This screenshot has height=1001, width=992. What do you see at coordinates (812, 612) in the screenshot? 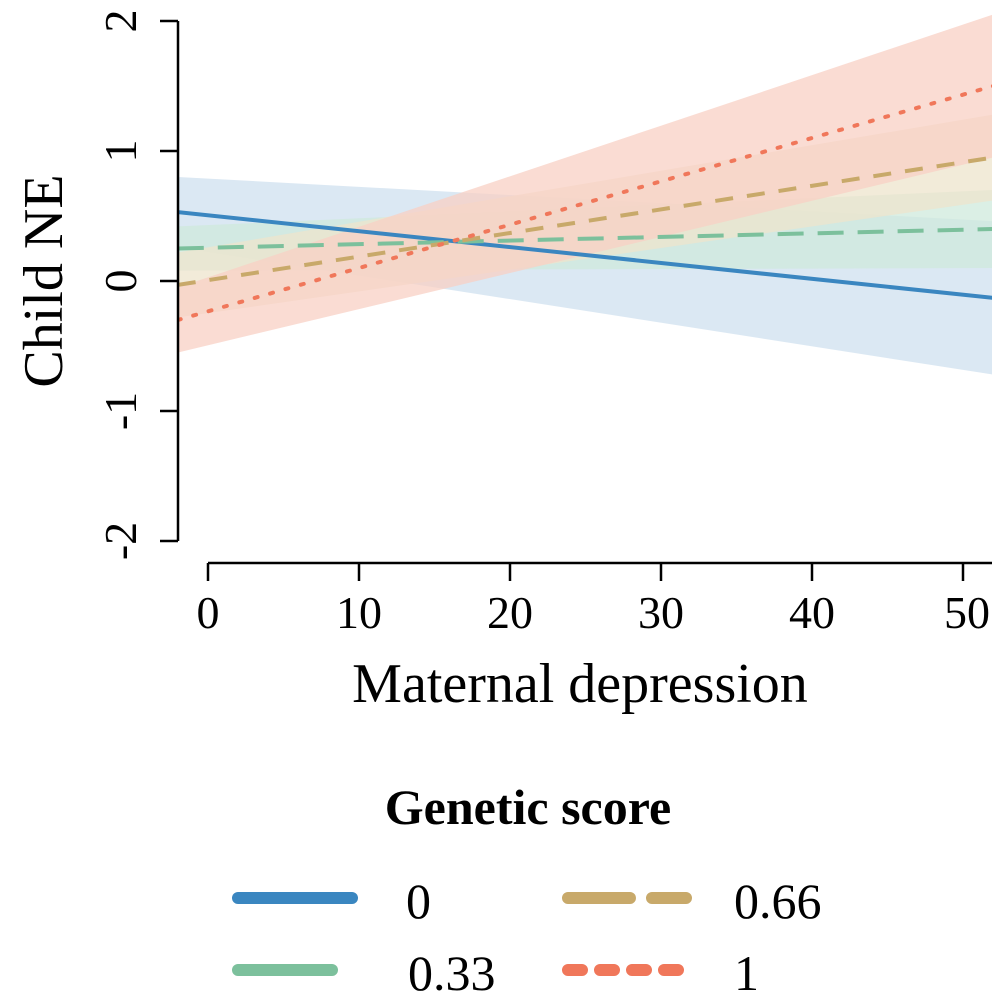
I see `x-tick-label: 40` at bounding box center [812, 612].